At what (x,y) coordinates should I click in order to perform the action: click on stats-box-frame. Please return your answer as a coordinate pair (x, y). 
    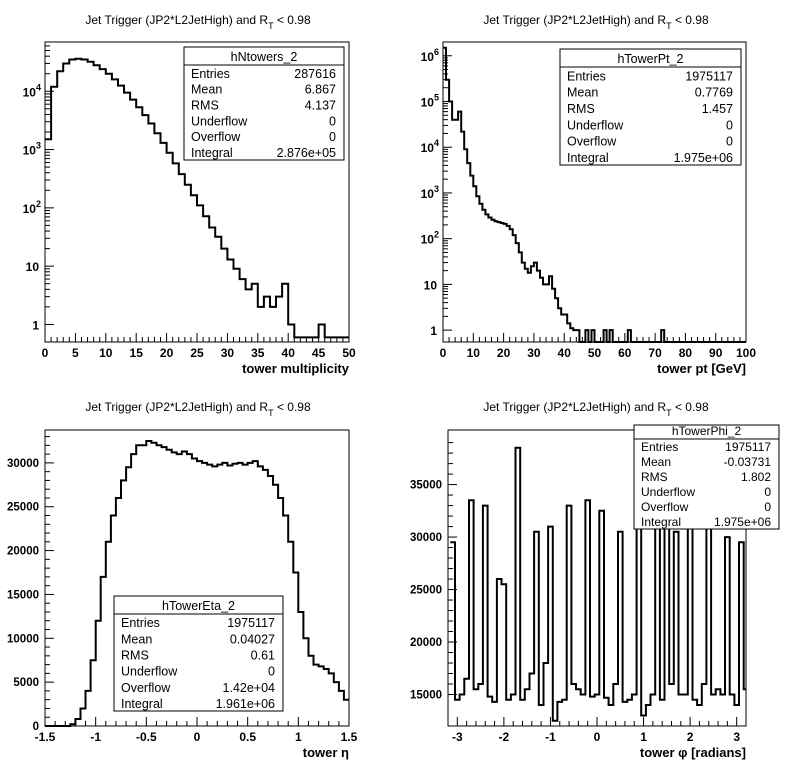
    Looking at the image, I should click on (650, 107).